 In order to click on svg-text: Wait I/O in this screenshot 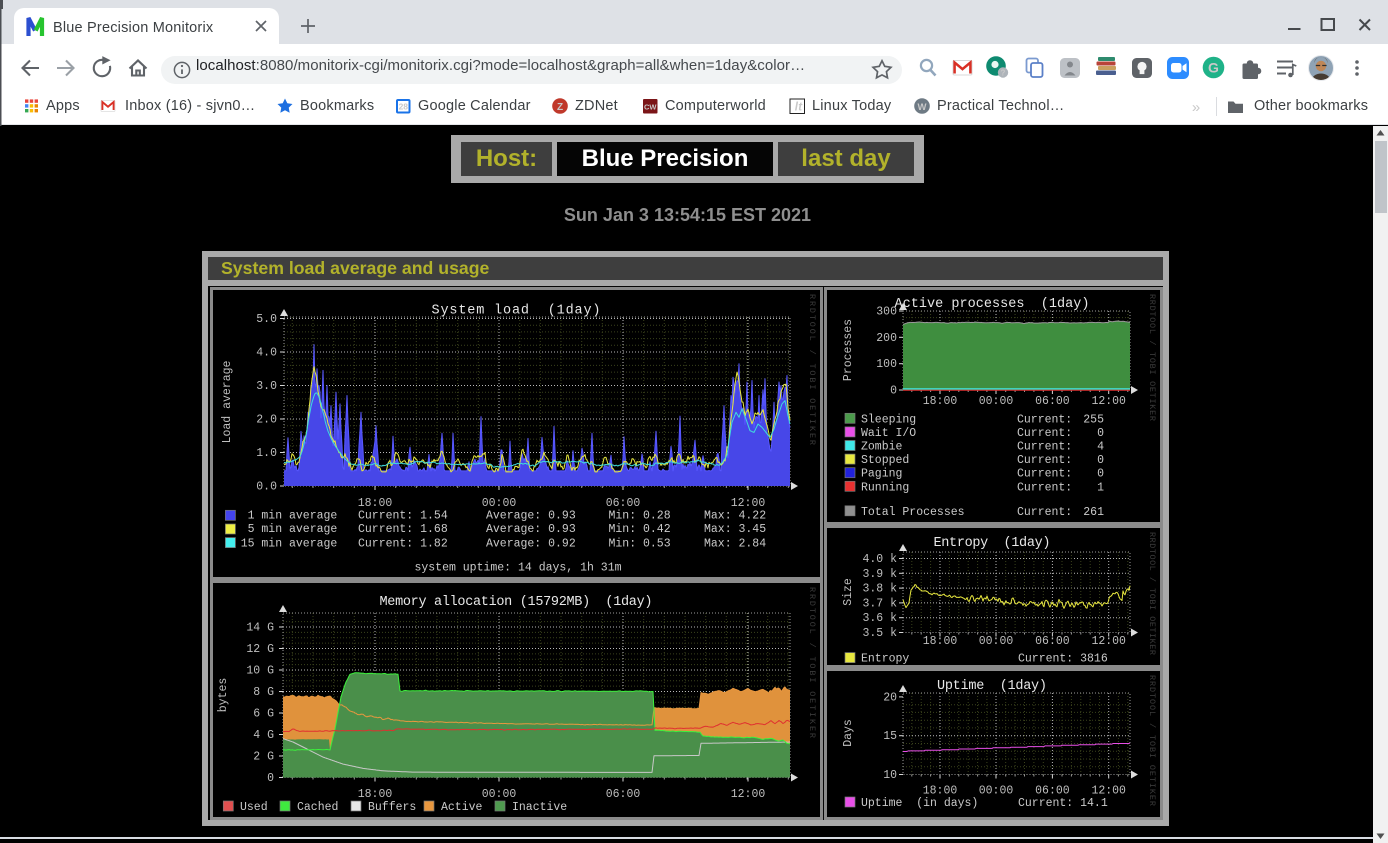, I will do `click(888, 433)`.